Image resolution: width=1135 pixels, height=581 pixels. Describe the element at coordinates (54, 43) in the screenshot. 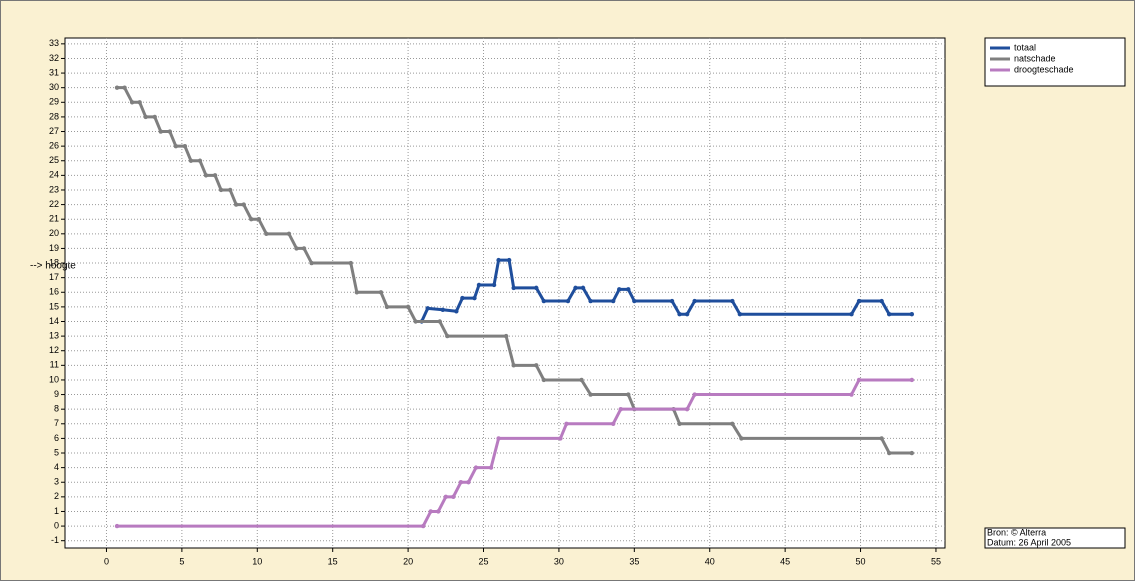

I see `y-tick-label: 33` at that location.